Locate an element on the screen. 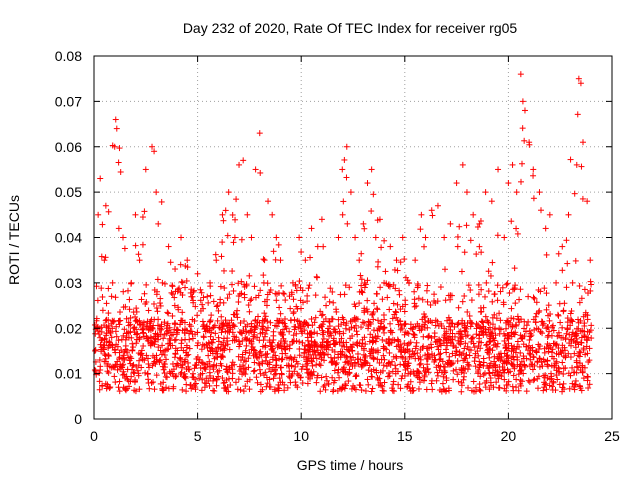 The width and height of the screenshot is (640, 480). y-tick-label: 0.01 is located at coordinates (68, 374).